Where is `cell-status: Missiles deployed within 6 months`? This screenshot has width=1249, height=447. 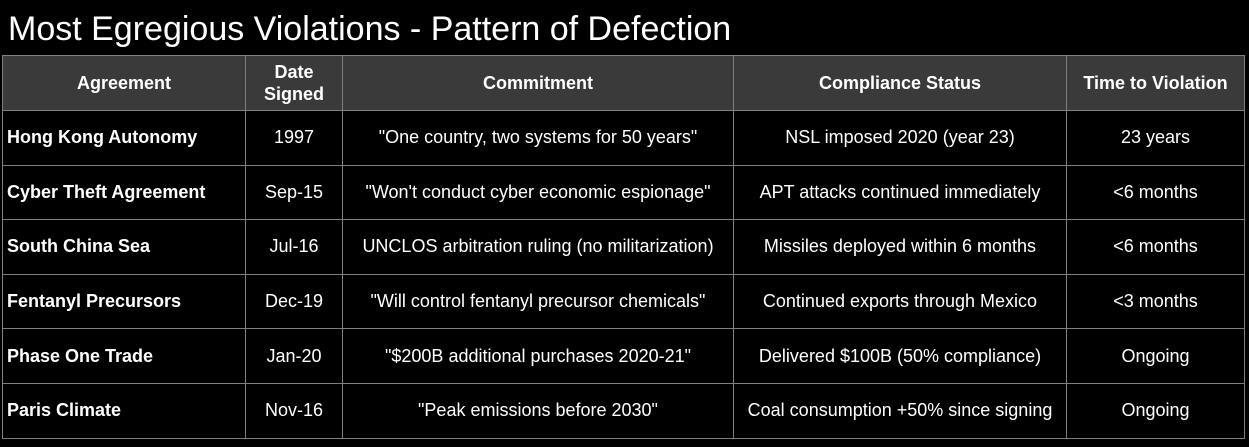
cell-status: Missiles deployed within 6 months is located at coordinates (900, 247).